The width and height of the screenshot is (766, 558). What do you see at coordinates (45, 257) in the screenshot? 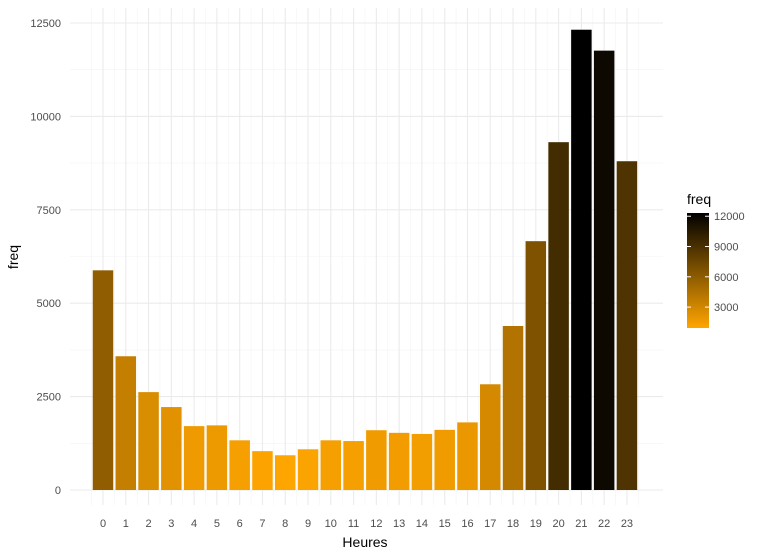
I see `y-axis-ticks: 0 2500 5000 7500 10000 12500` at bounding box center [45, 257].